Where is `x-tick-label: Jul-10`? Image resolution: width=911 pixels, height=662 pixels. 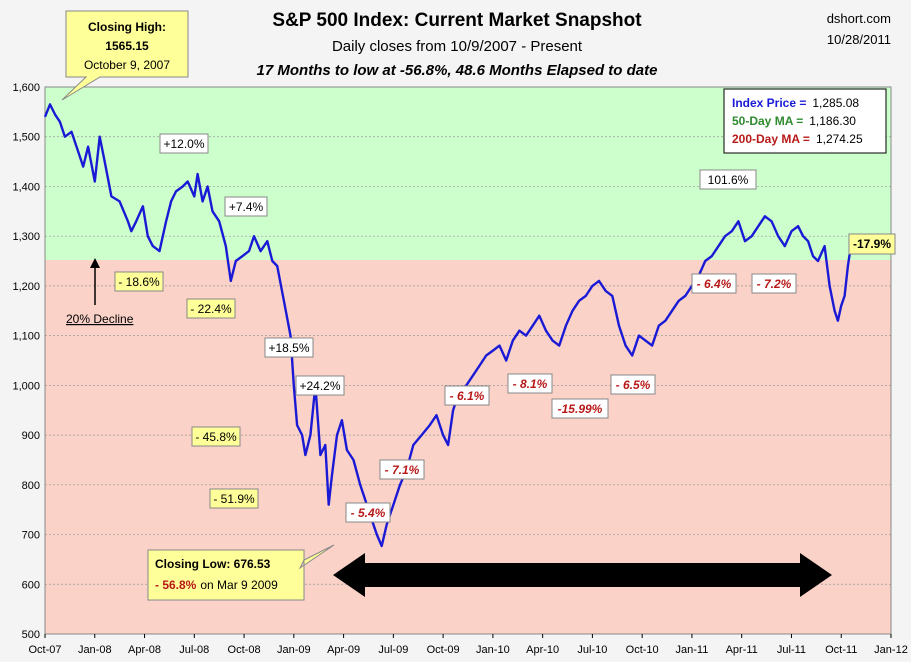 x-tick-label: Jul-10 is located at coordinates (592, 650).